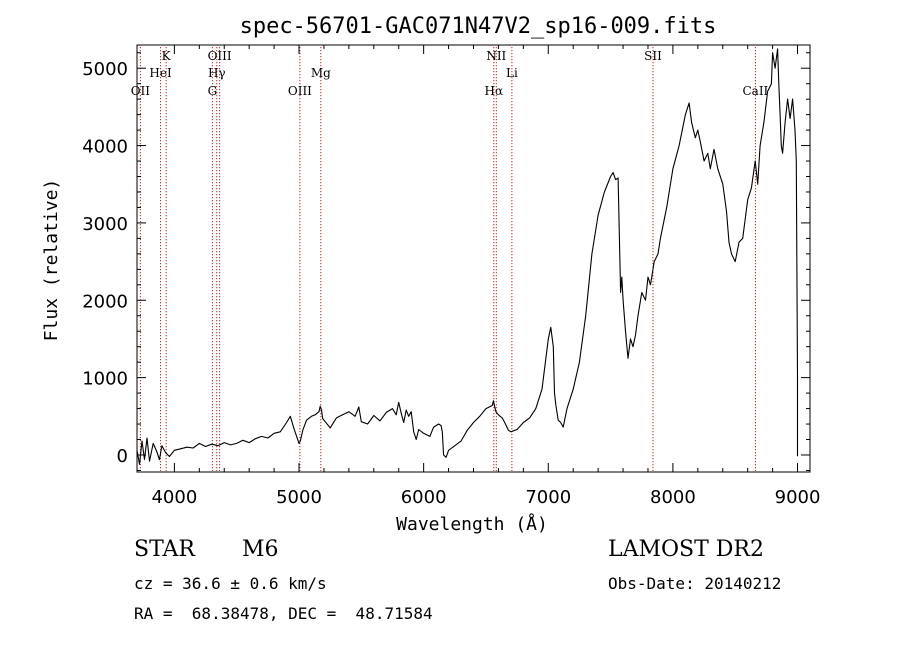 This screenshot has width=900, height=649. What do you see at coordinates (494, 91) in the screenshot?
I see `line-marker-label-8: Hα` at bounding box center [494, 91].